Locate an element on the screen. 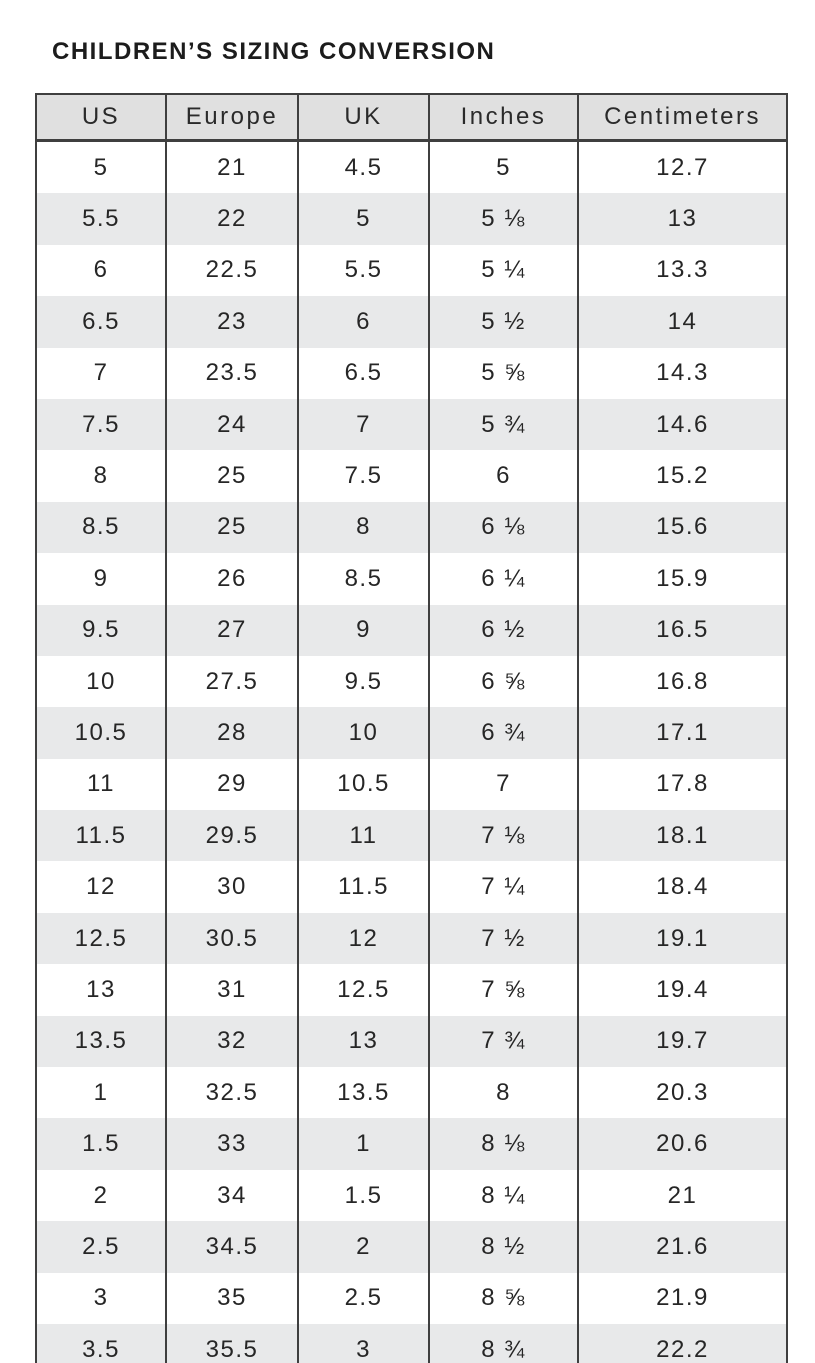 This screenshot has width=815, height=1363. table-cell: 34.5 is located at coordinates (232, 1247).